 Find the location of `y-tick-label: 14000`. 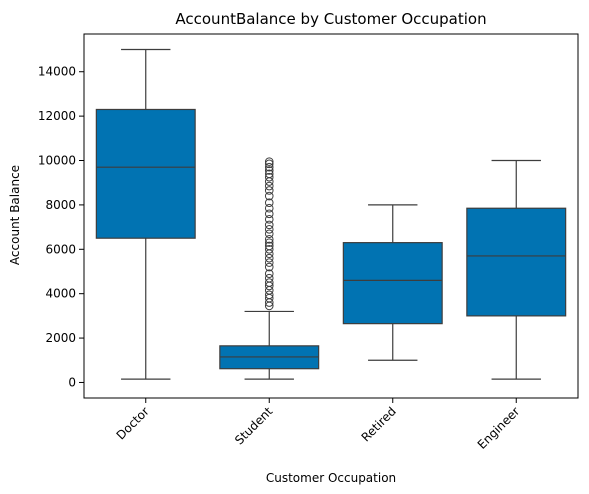

y-tick-label: 14000 is located at coordinates (57, 72).